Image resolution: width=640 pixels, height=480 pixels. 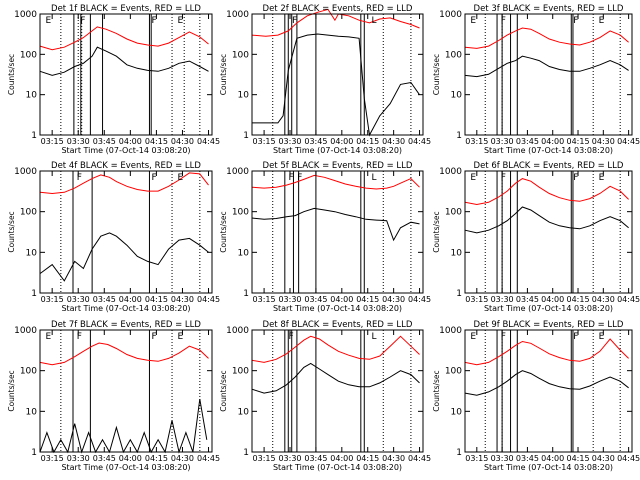 I want to click on marker-letter: L, so click(x=373, y=178).